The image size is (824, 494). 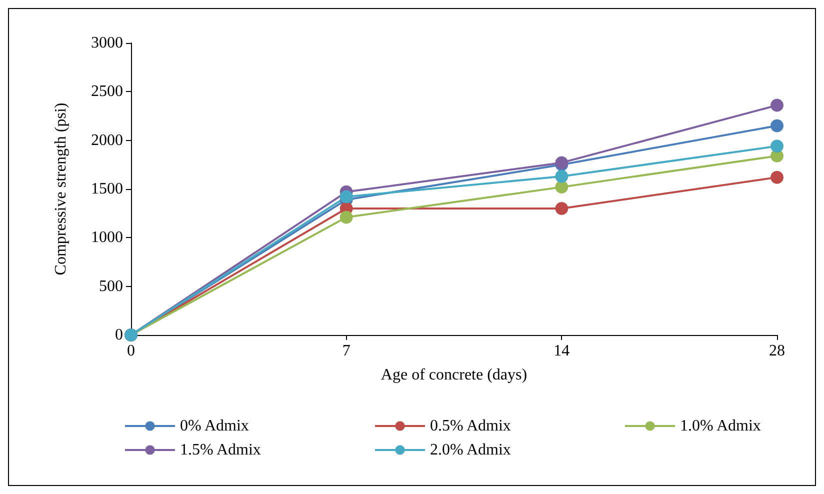 What do you see at coordinates (107, 43) in the screenshot?
I see `y-tick-label: 3000` at bounding box center [107, 43].